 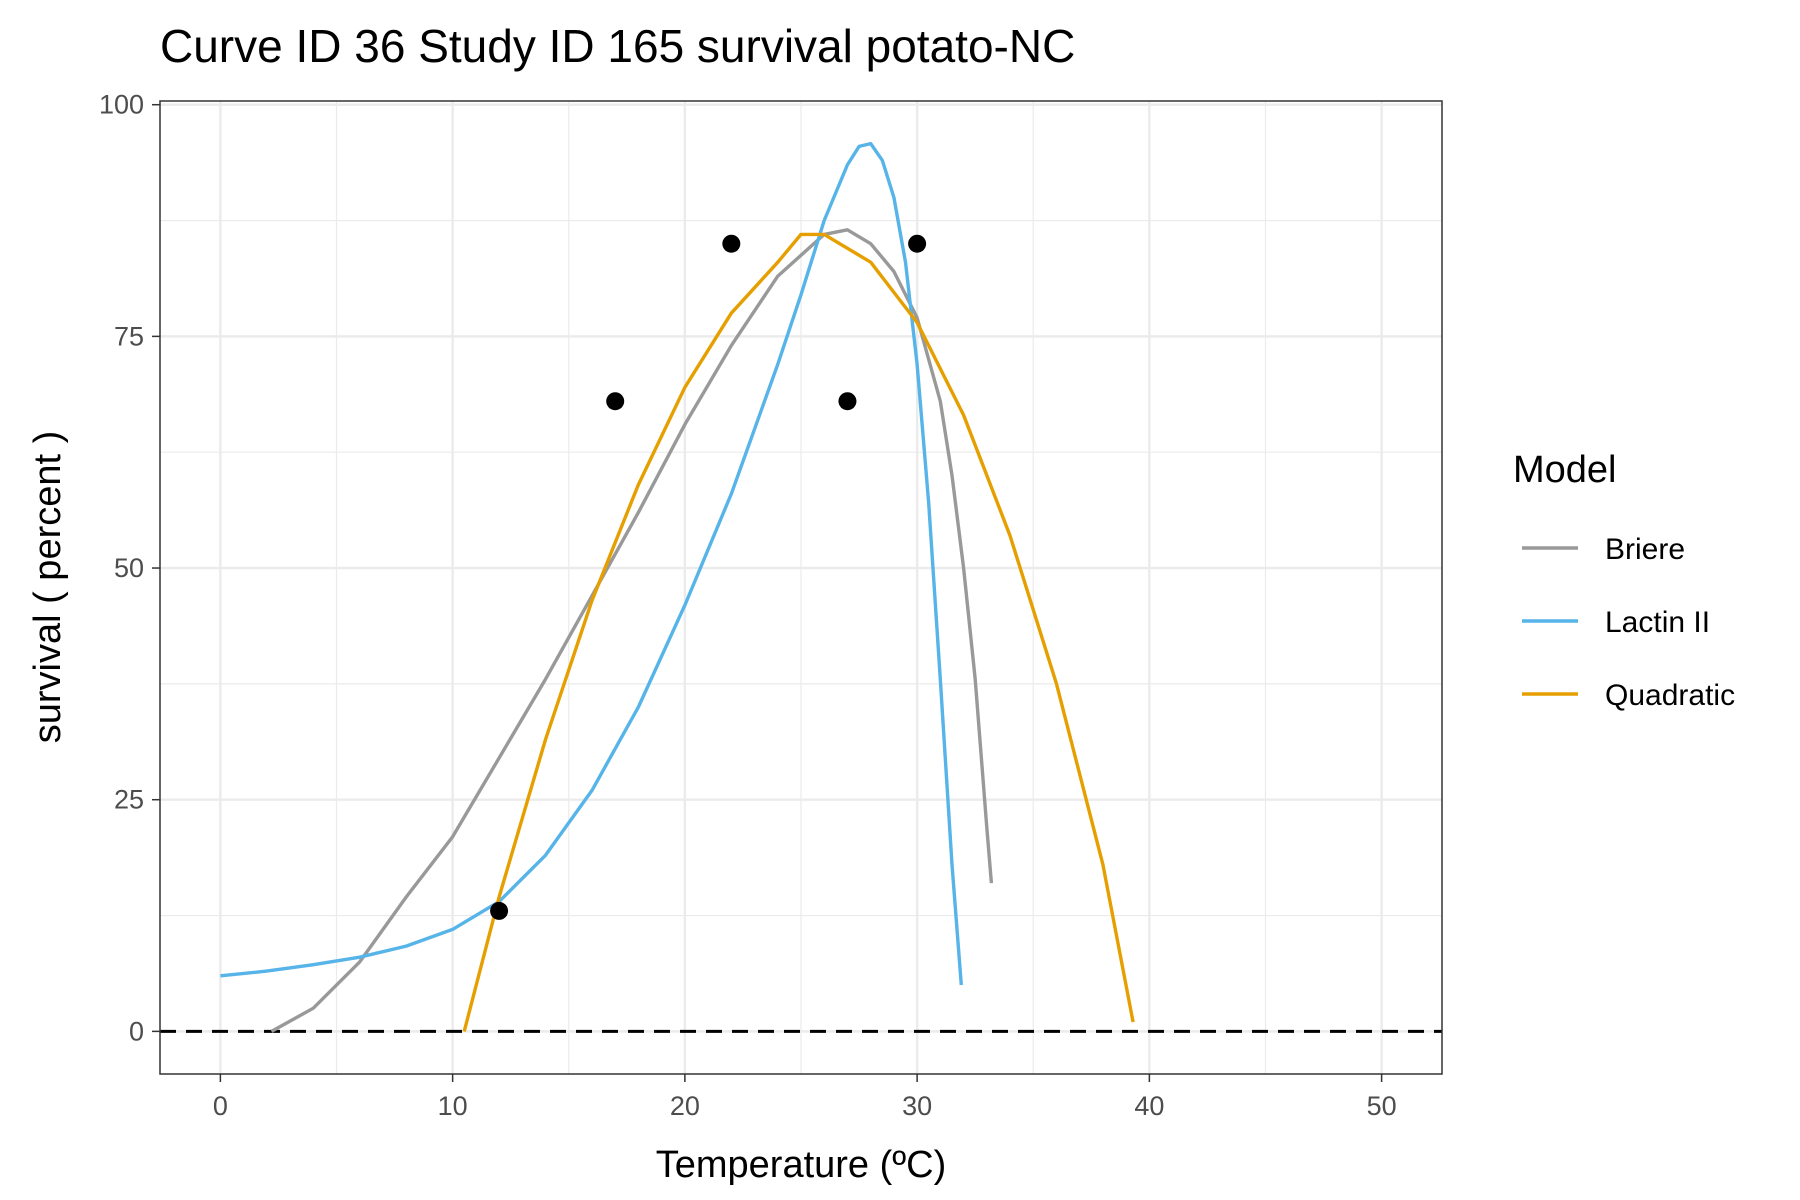 What do you see at coordinates (1149, 1106) in the screenshot?
I see `x-tick-label: 40` at bounding box center [1149, 1106].